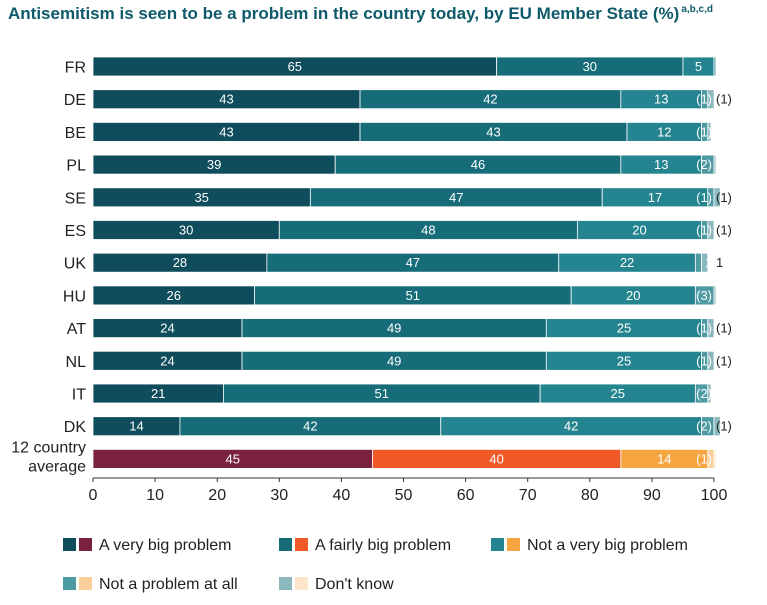  I want to click on bar-label-dk-don-t-know: (1), so click(724, 426).